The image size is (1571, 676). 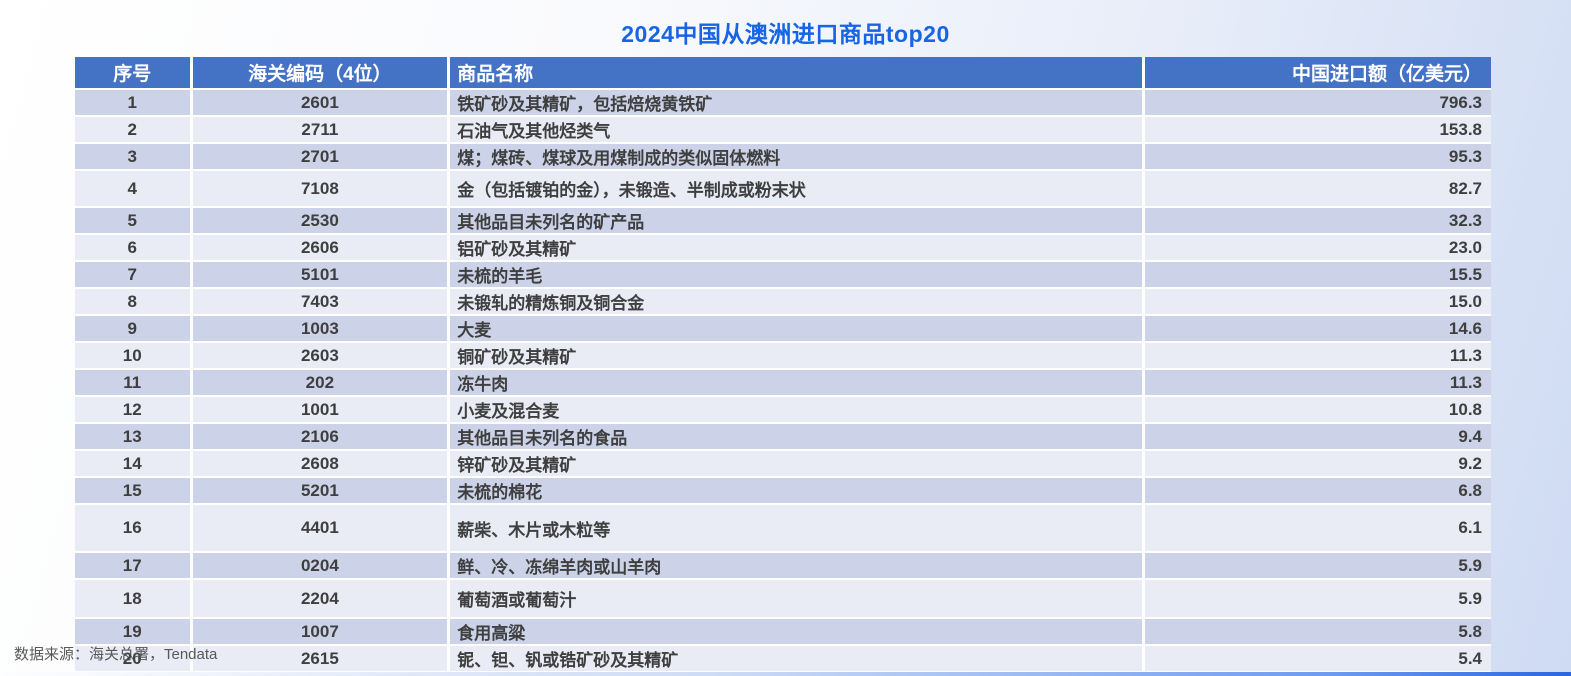 What do you see at coordinates (321, 73) in the screenshot?
I see `header-hs-code: 海关编码（4位）` at bounding box center [321, 73].